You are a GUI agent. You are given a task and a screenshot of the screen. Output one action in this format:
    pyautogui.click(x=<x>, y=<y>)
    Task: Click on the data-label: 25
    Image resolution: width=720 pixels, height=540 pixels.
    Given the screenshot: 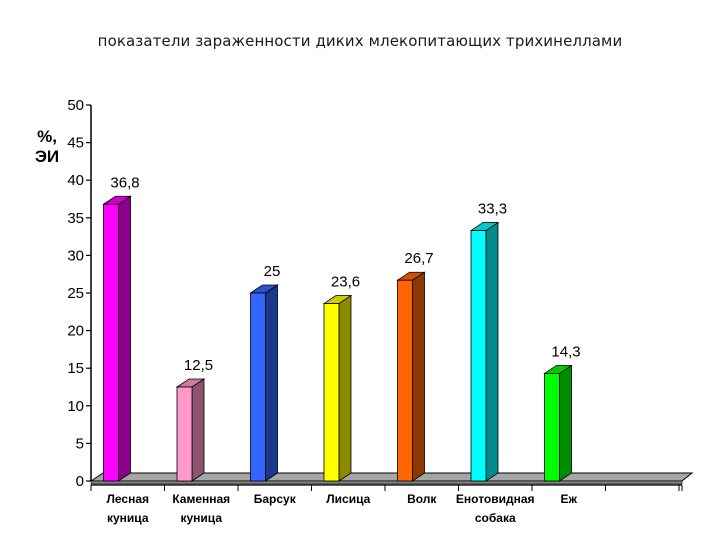 What is the action you would take?
    pyautogui.click(x=272, y=271)
    